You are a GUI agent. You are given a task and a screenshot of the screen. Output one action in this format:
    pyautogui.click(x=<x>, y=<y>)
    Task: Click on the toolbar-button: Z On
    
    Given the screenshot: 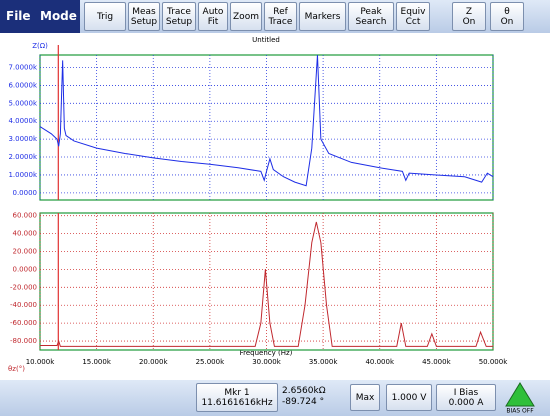 What is the action you would take?
    pyautogui.click(x=469, y=16)
    